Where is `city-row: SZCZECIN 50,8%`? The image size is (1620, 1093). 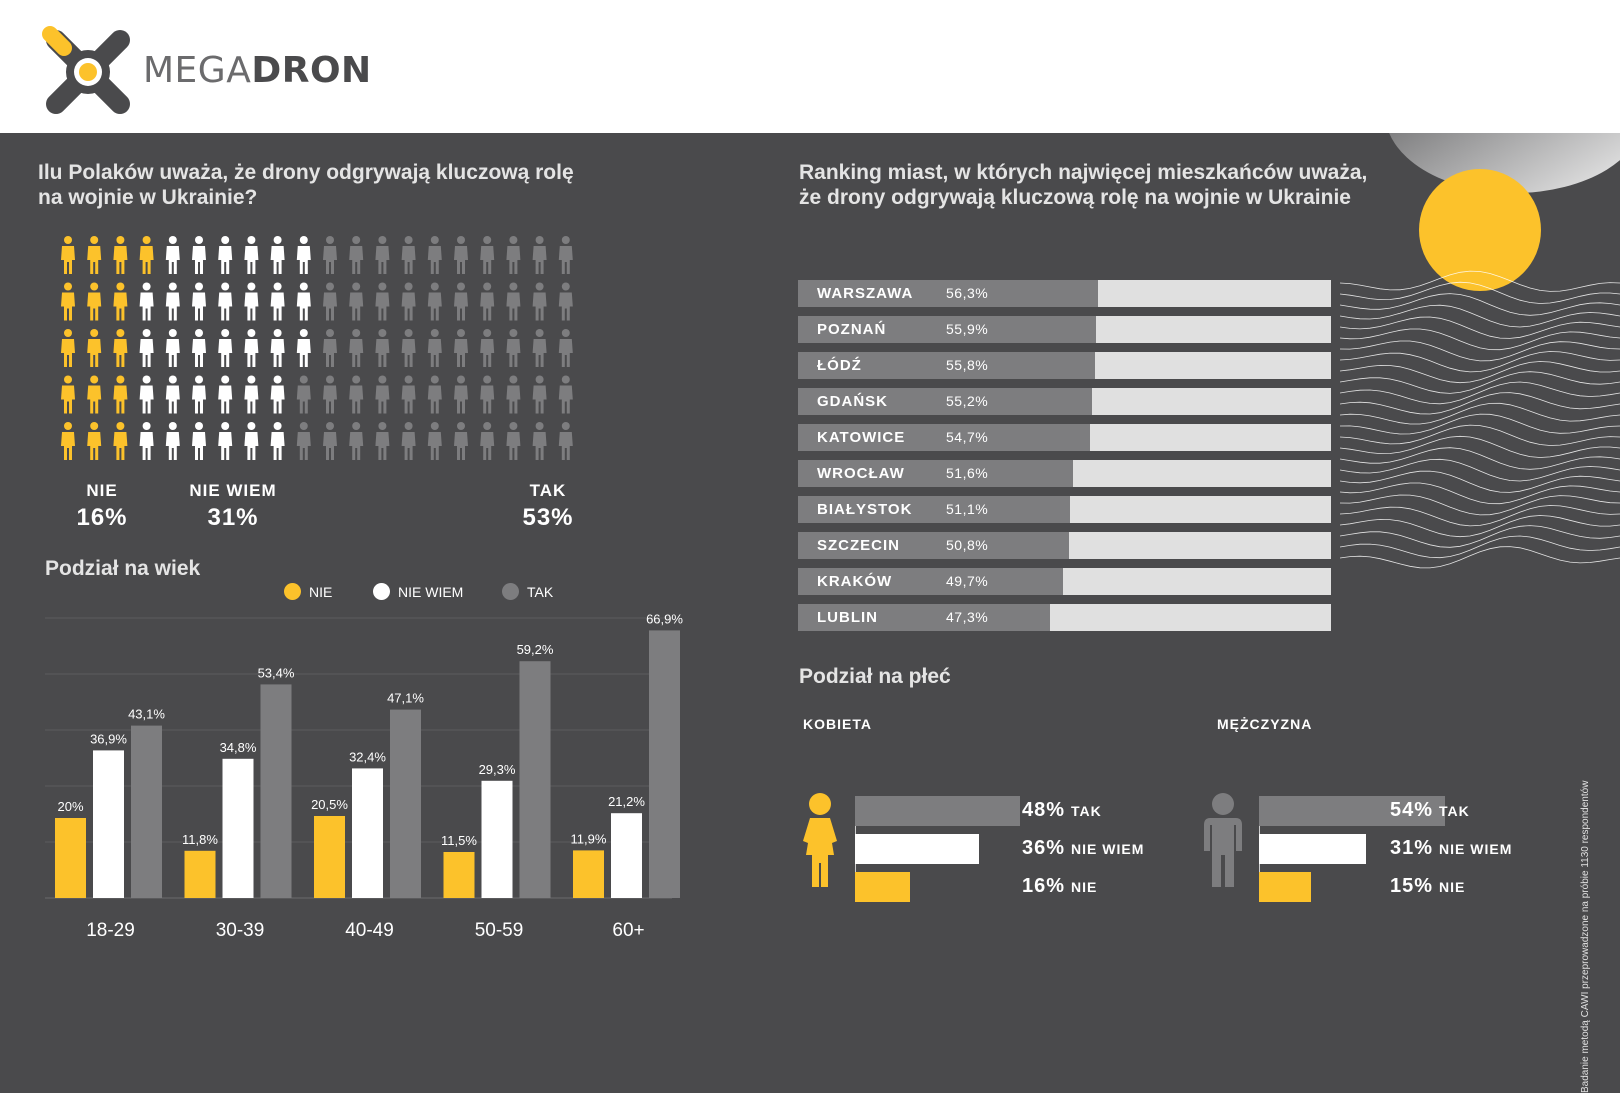 city-row: SZCZECIN 50,8% is located at coordinates (1064, 545).